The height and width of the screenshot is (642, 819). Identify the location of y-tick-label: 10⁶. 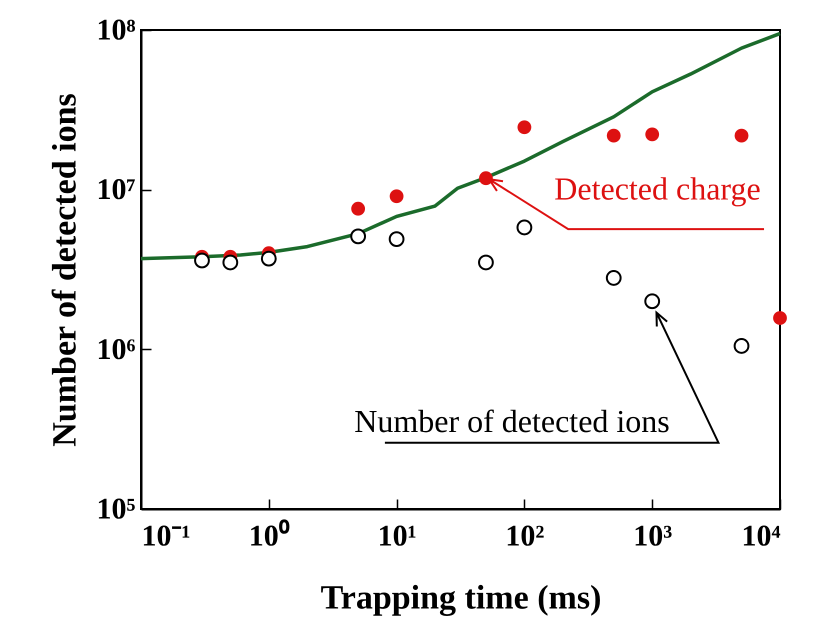
(116, 349).